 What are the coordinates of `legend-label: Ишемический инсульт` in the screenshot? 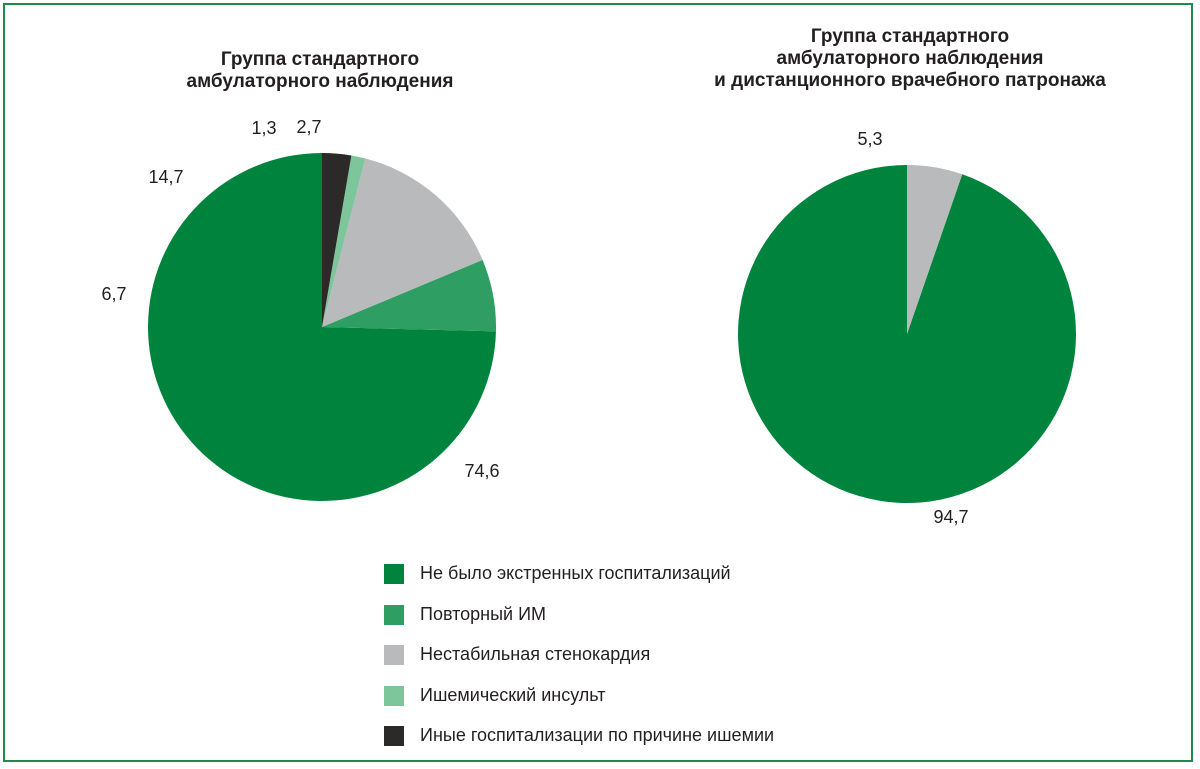 It's located at (513, 694).